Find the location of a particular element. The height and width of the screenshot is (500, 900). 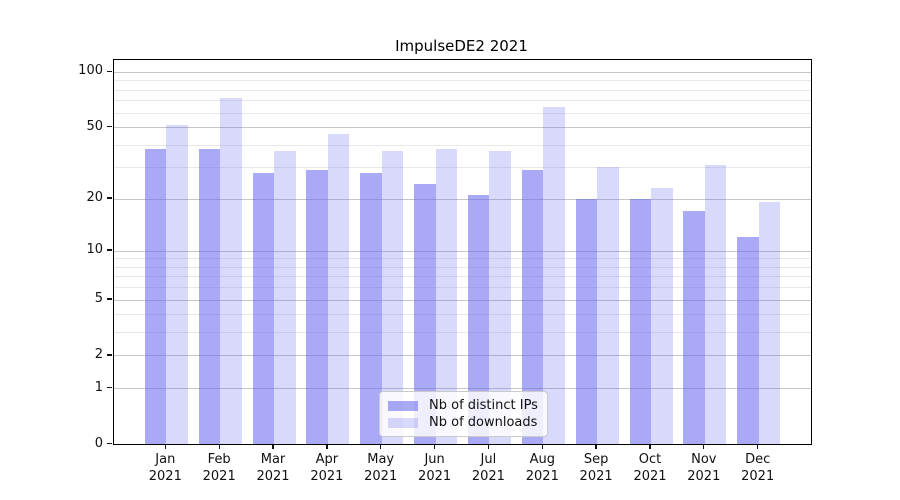

x-tick-mark-nov is located at coordinates (704, 447).